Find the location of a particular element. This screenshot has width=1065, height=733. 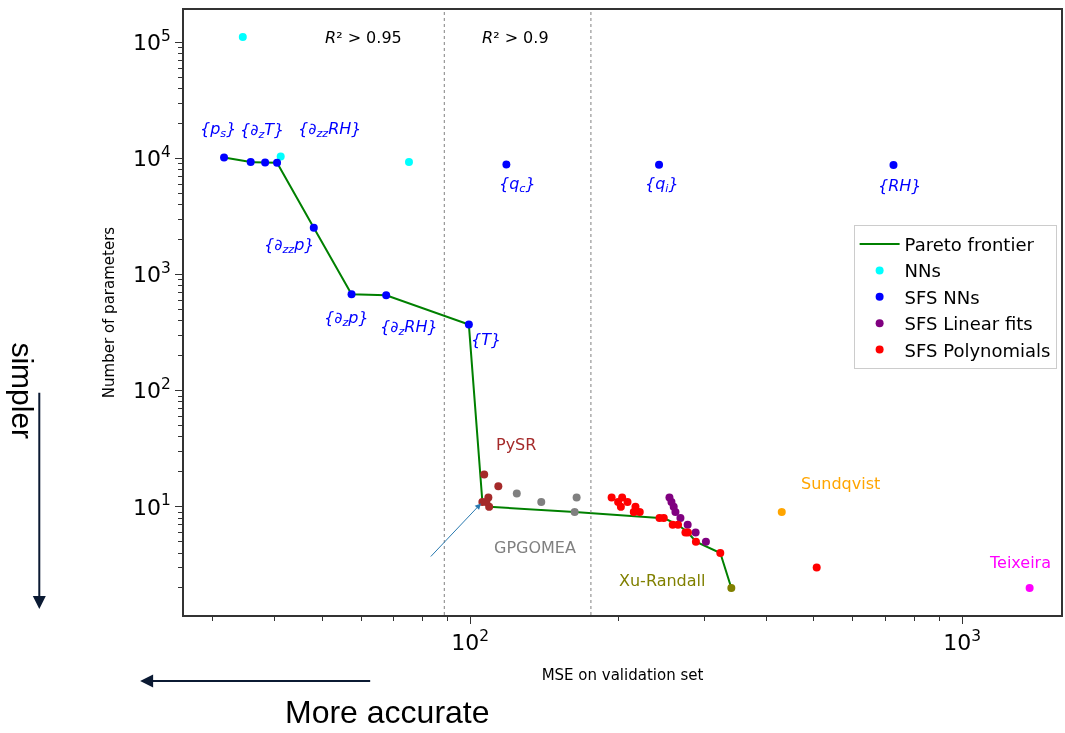

ref-line-label: R² > 0.95 is located at coordinates (363, 37).